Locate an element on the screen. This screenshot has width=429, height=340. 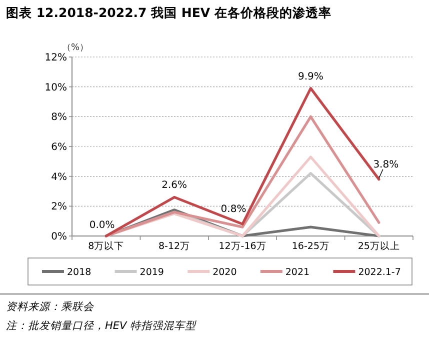
data-label: 2.6% is located at coordinates (175, 186).